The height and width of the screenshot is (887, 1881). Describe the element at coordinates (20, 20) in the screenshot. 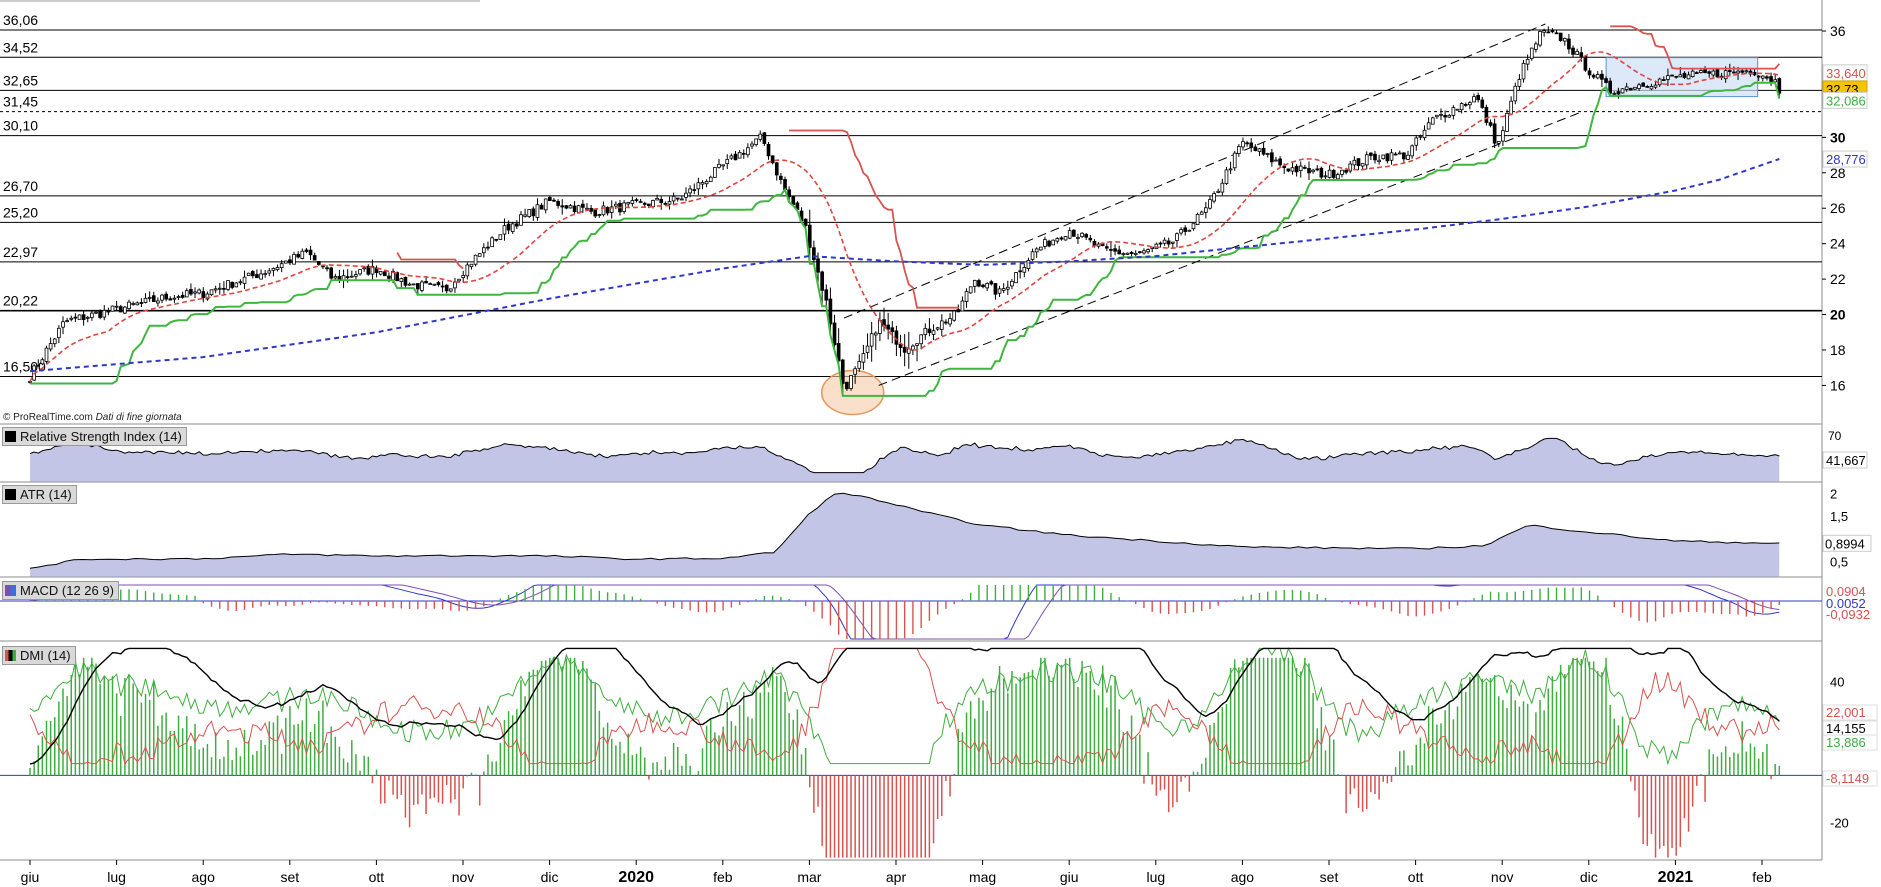

I see `level-label: 36,06` at that location.